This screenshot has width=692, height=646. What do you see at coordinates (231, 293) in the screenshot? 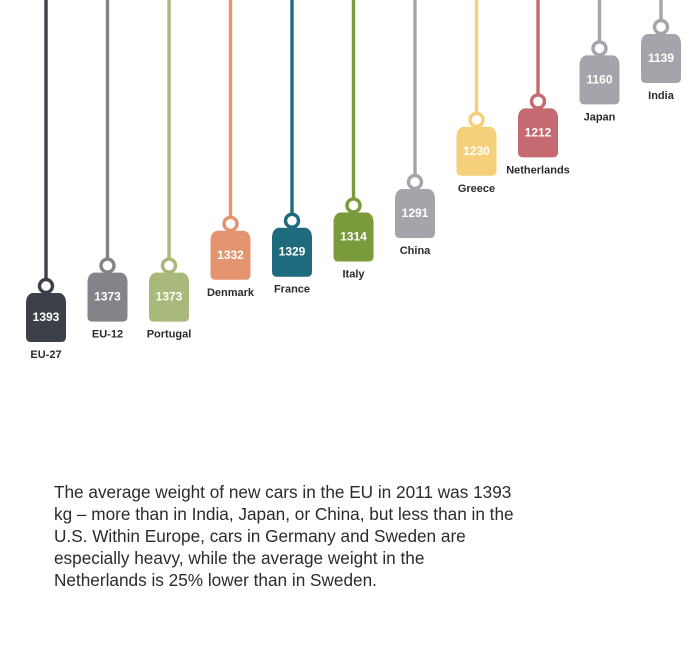
I see `tag-category-label: Denmark` at bounding box center [231, 293].